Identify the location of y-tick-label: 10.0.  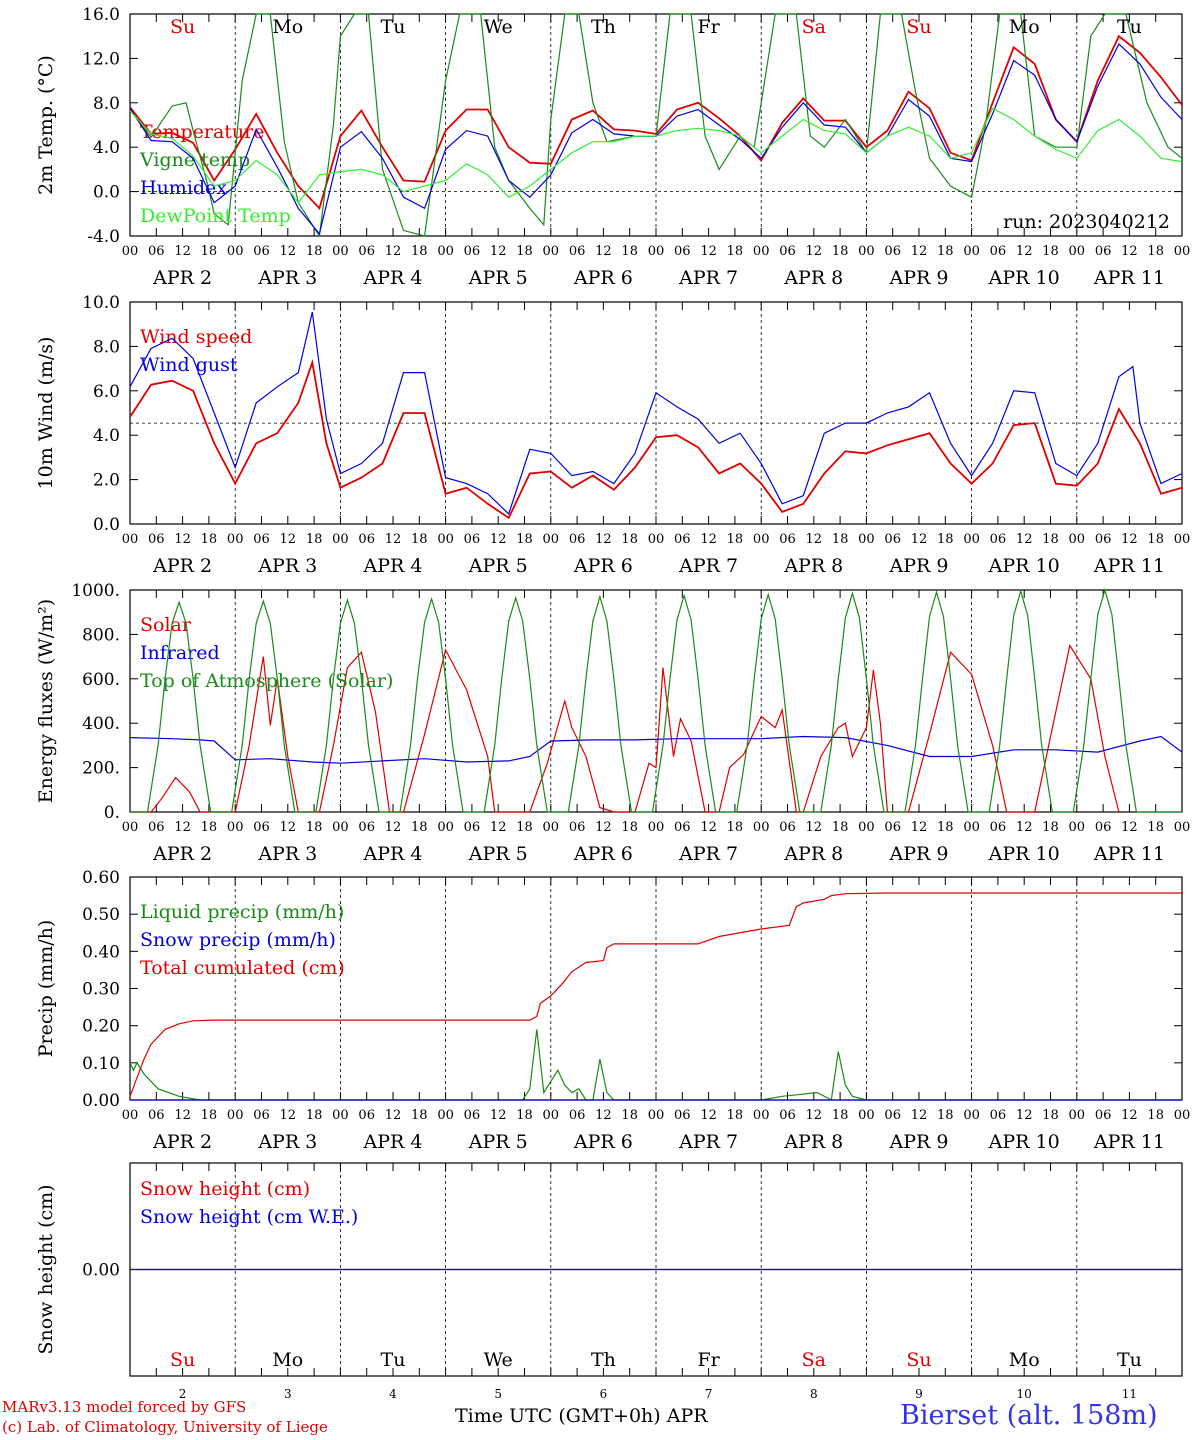
(101, 303).